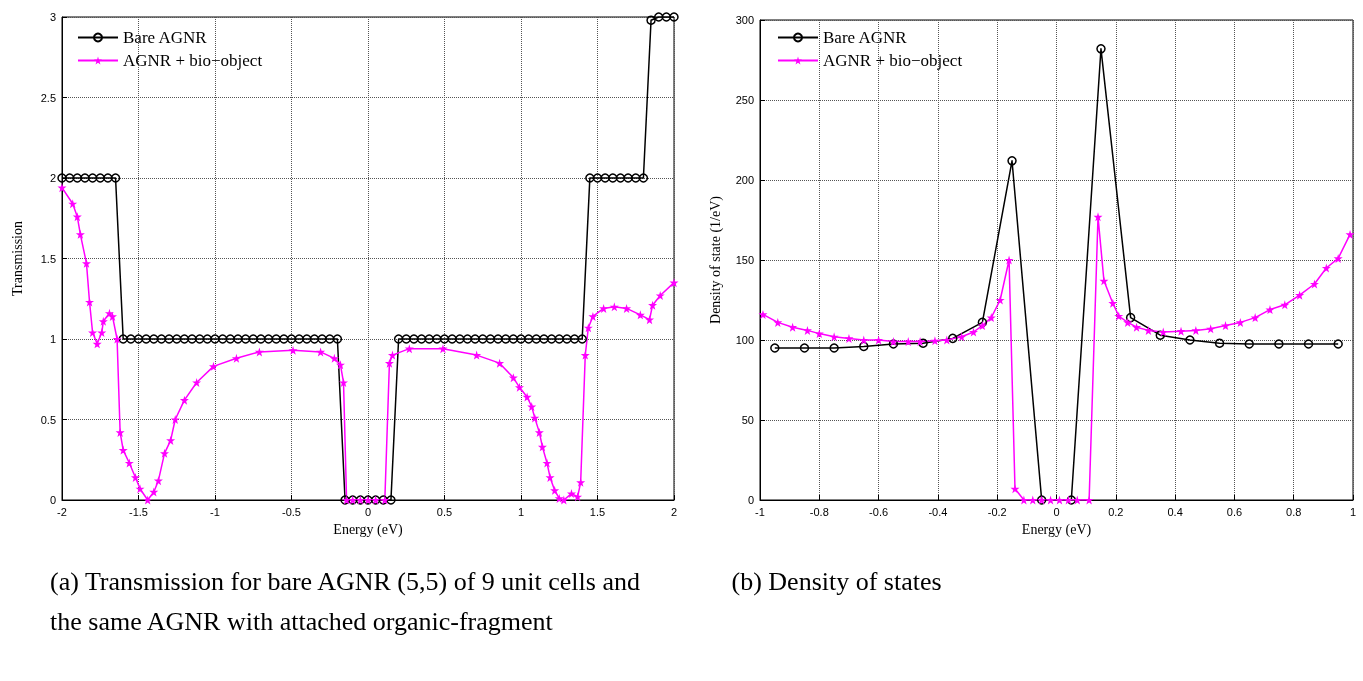 This screenshot has width=1363, height=681. Describe the element at coordinates (291, 511) in the screenshot. I see `x-tick-label: -0.5` at that location.